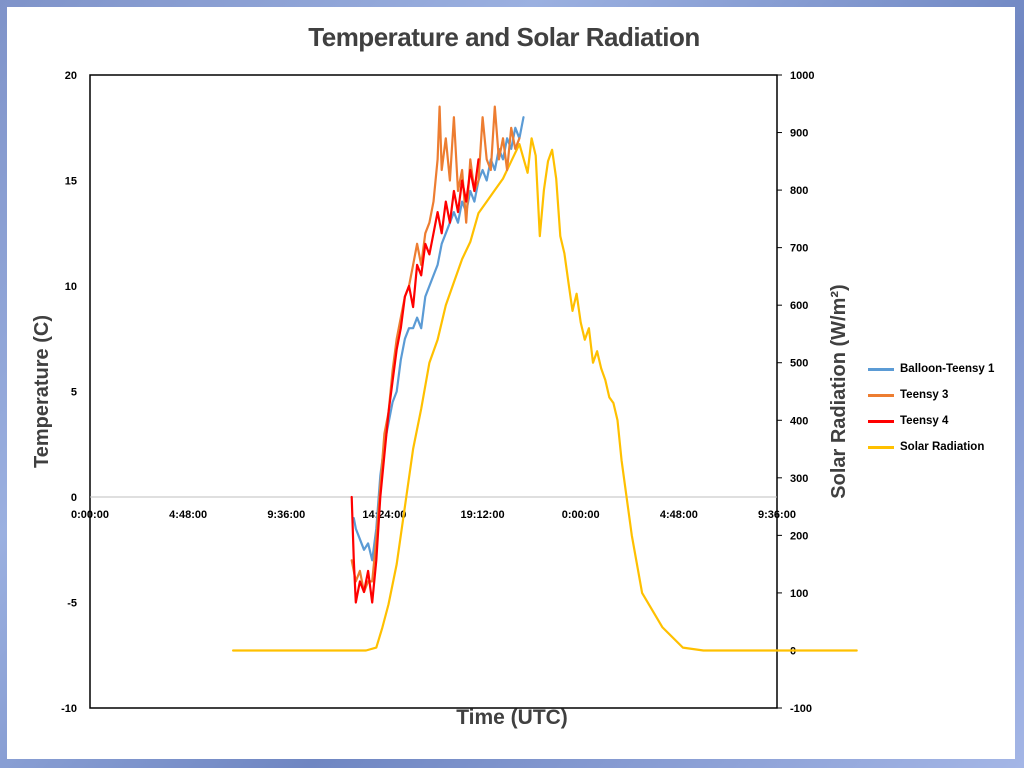 This screenshot has width=1024, height=768. What do you see at coordinates (799, 536) in the screenshot?
I see `y2-tick-label: 200` at bounding box center [799, 536].